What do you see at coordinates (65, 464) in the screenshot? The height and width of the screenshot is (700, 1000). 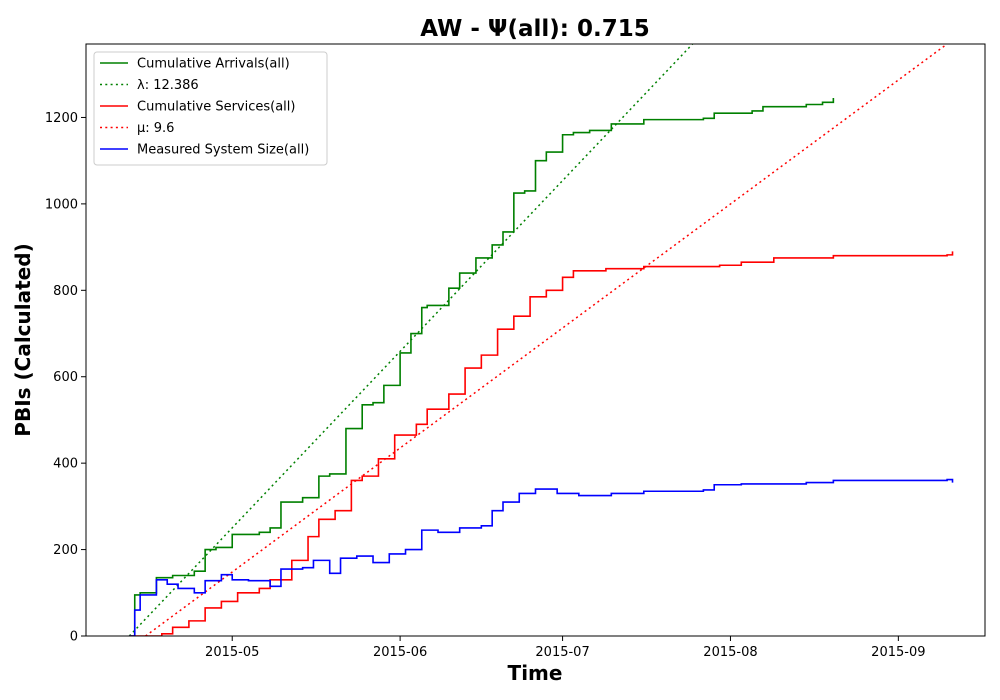 I see `y-tick-label: 400` at bounding box center [65, 464].